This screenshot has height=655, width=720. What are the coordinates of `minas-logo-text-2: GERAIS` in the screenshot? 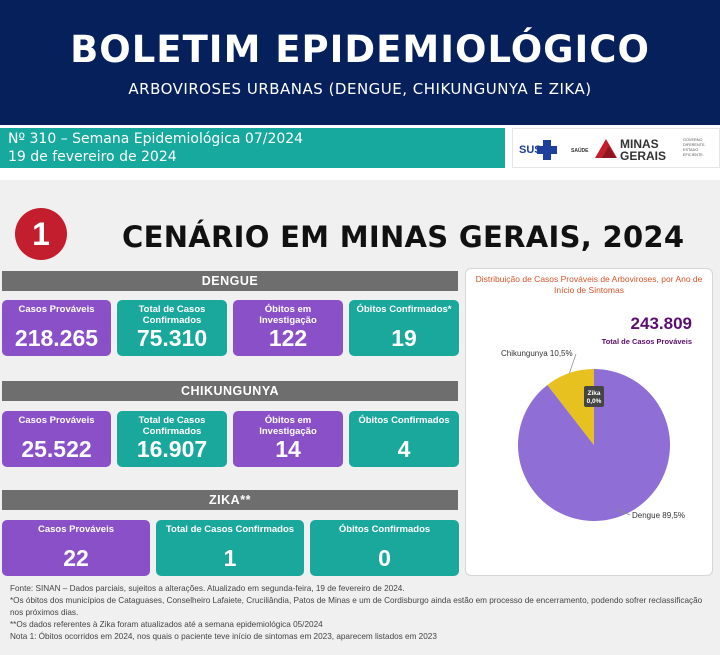 It's located at (643, 156).